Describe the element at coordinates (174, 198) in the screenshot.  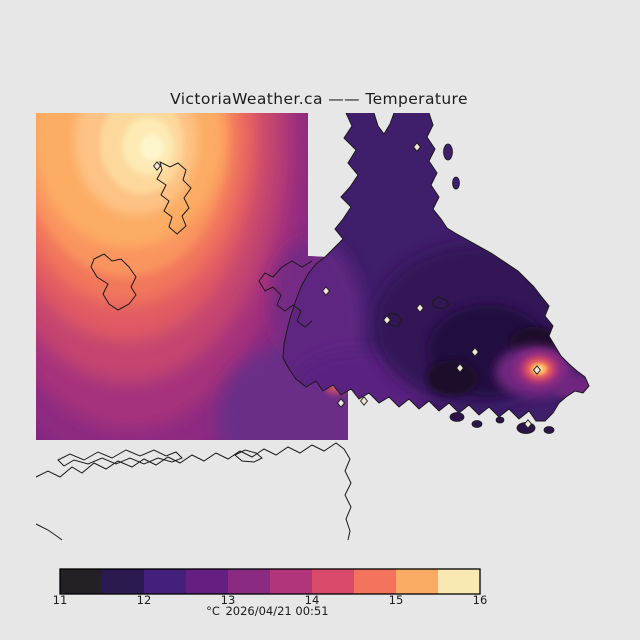
I see `coastline-peninsula-outline` at that location.